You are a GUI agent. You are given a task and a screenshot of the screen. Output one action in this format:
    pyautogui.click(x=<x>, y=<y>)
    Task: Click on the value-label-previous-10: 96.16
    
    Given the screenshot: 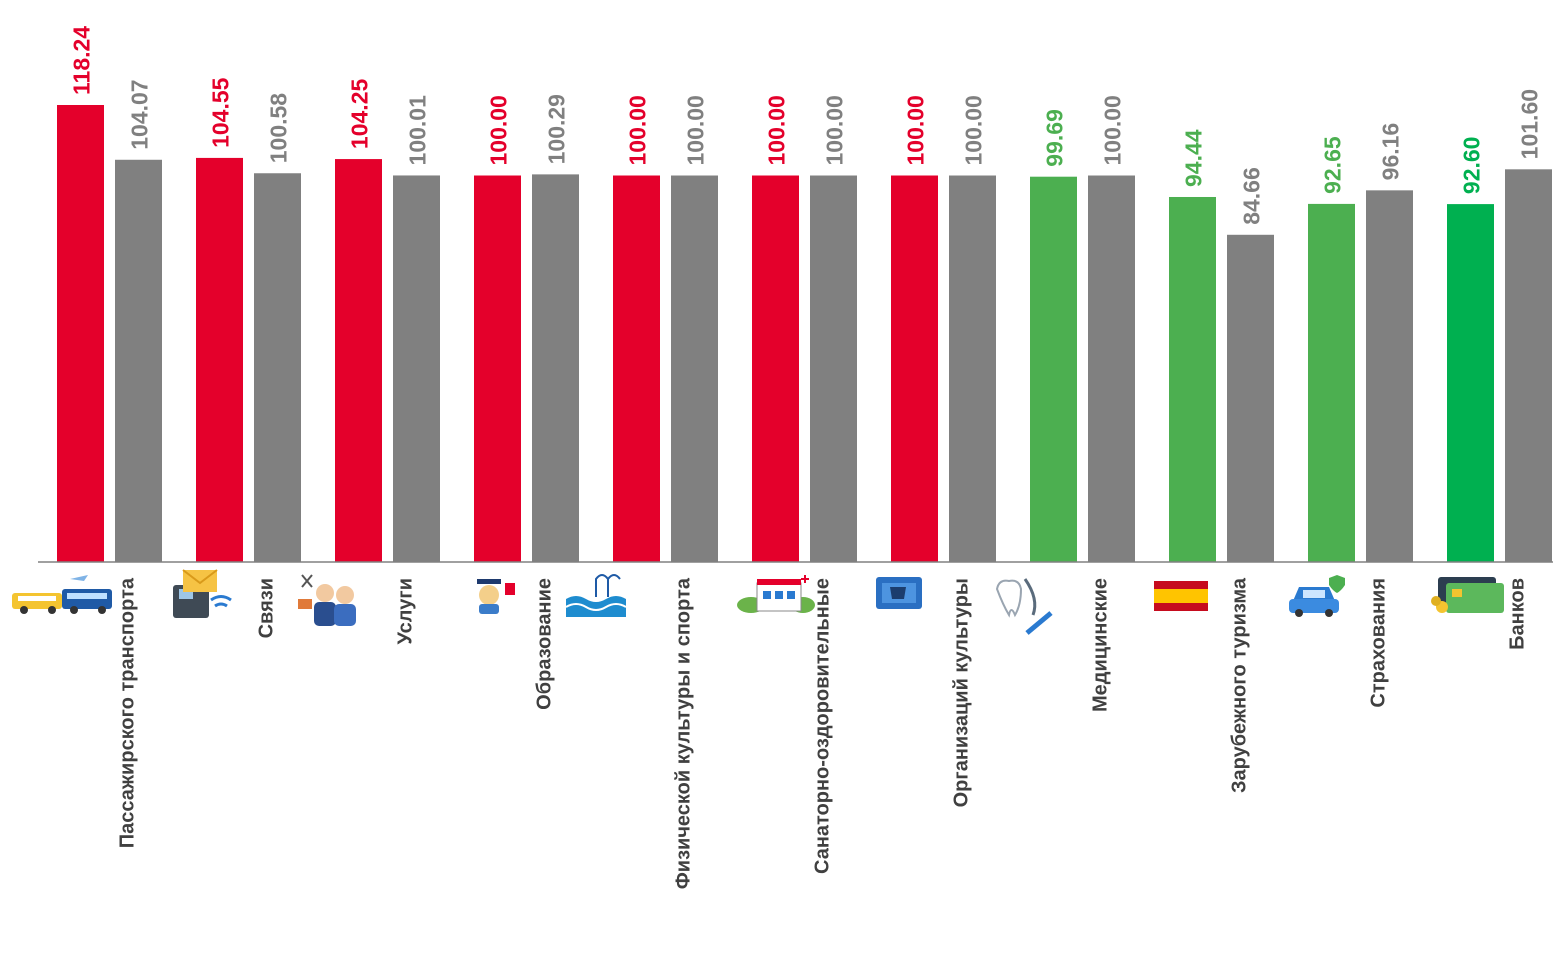 What is the action you would take?
    pyautogui.click(x=1391, y=152)
    